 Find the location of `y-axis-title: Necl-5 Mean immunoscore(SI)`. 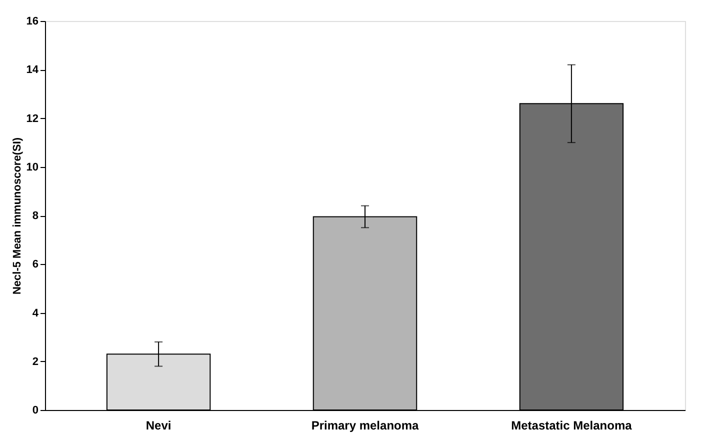

y-axis-title: Necl-5 Mean immunoscore(SI) is located at coordinates (17, 216).